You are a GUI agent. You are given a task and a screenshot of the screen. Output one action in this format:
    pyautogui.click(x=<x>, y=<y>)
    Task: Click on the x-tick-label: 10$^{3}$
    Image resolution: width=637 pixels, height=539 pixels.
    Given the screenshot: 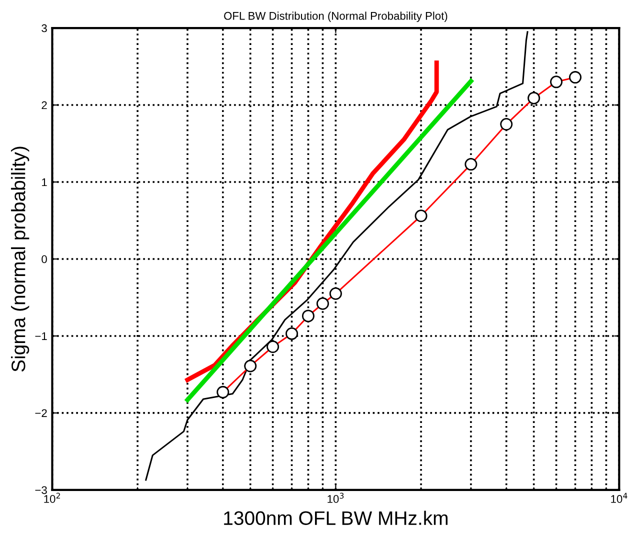 What is the action you would take?
    pyautogui.click(x=336, y=497)
    